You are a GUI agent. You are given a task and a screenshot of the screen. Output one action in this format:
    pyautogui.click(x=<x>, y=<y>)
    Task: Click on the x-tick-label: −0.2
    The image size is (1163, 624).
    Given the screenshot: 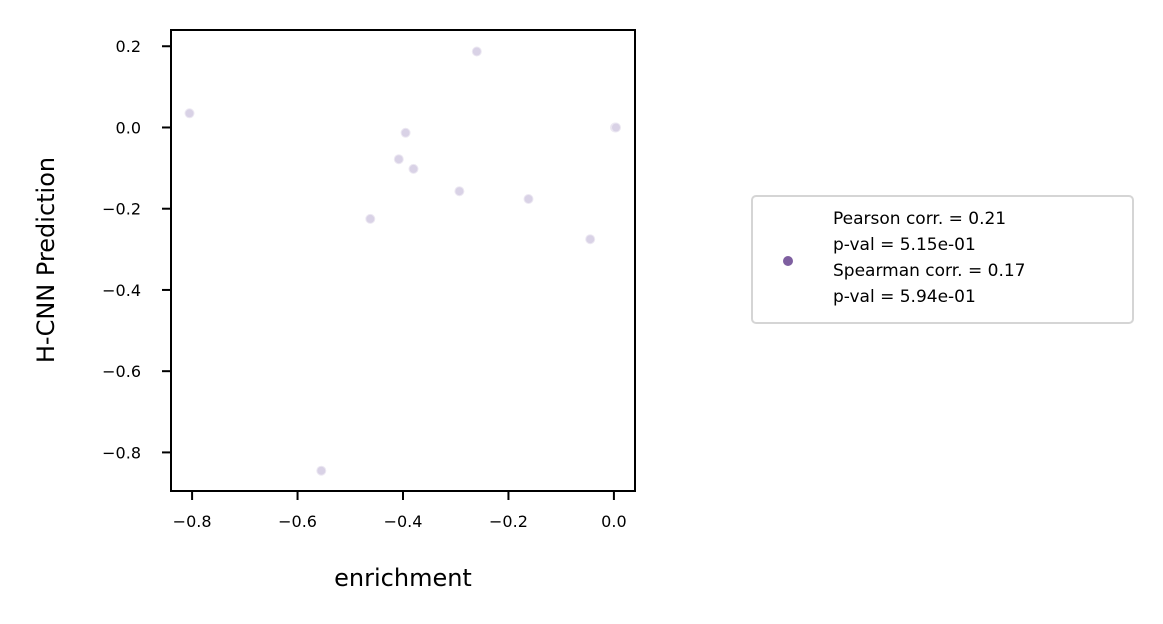 What is the action you would take?
    pyautogui.click(x=508, y=521)
    